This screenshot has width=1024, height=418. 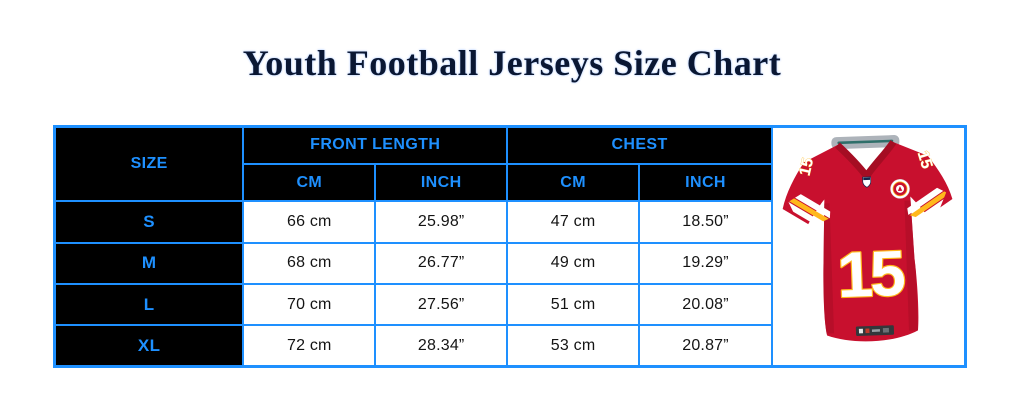 What do you see at coordinates (150, 344) in the screenshot?
I see `size-value: XL` at bounding box center [150, 344].